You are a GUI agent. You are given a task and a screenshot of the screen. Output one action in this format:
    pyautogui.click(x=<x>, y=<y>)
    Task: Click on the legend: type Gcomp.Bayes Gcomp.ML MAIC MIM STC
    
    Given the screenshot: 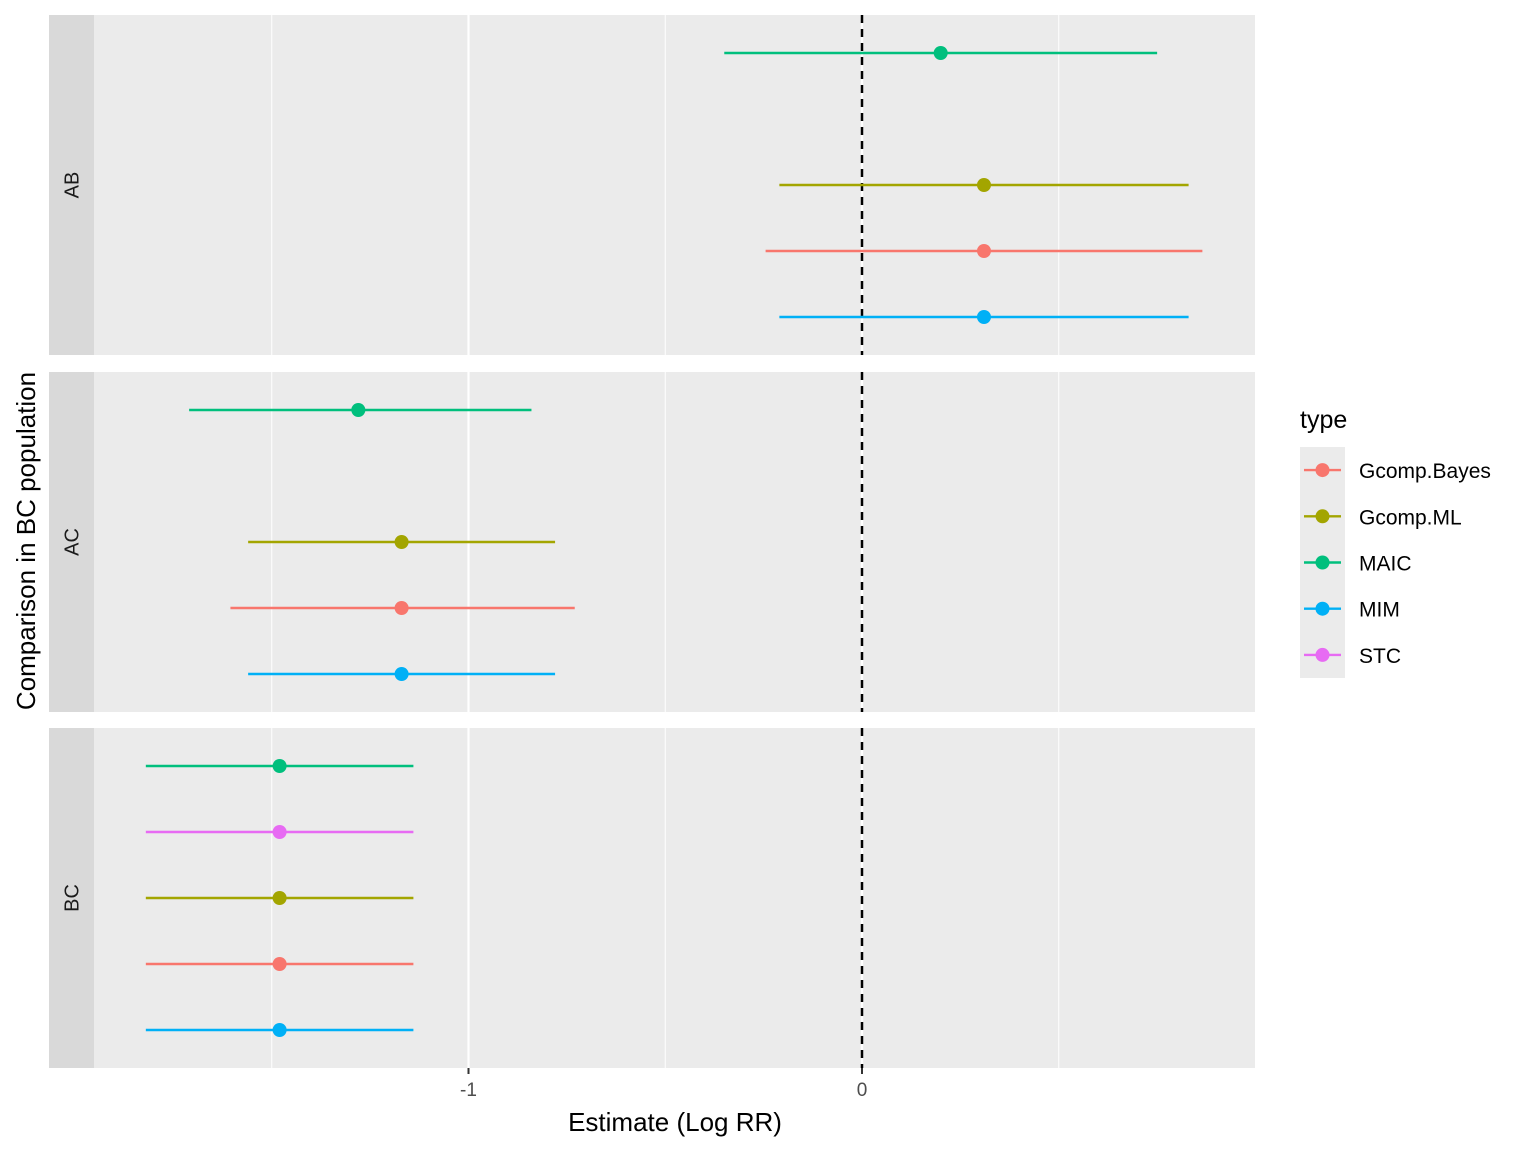 What is the action you would take?
    pyautogui.click(x=1395, y=542)
    